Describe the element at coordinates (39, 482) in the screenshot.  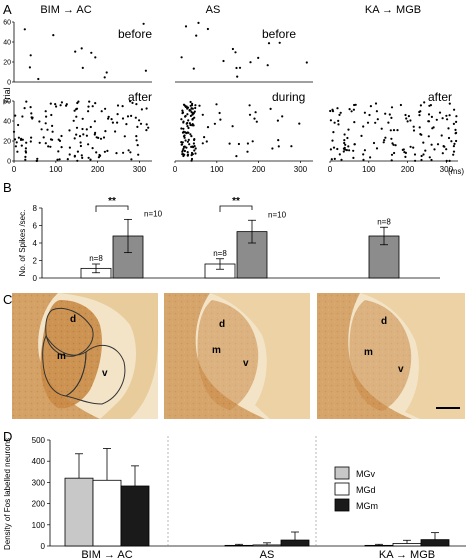
I see `d-y-tick-label: 300` at that location.